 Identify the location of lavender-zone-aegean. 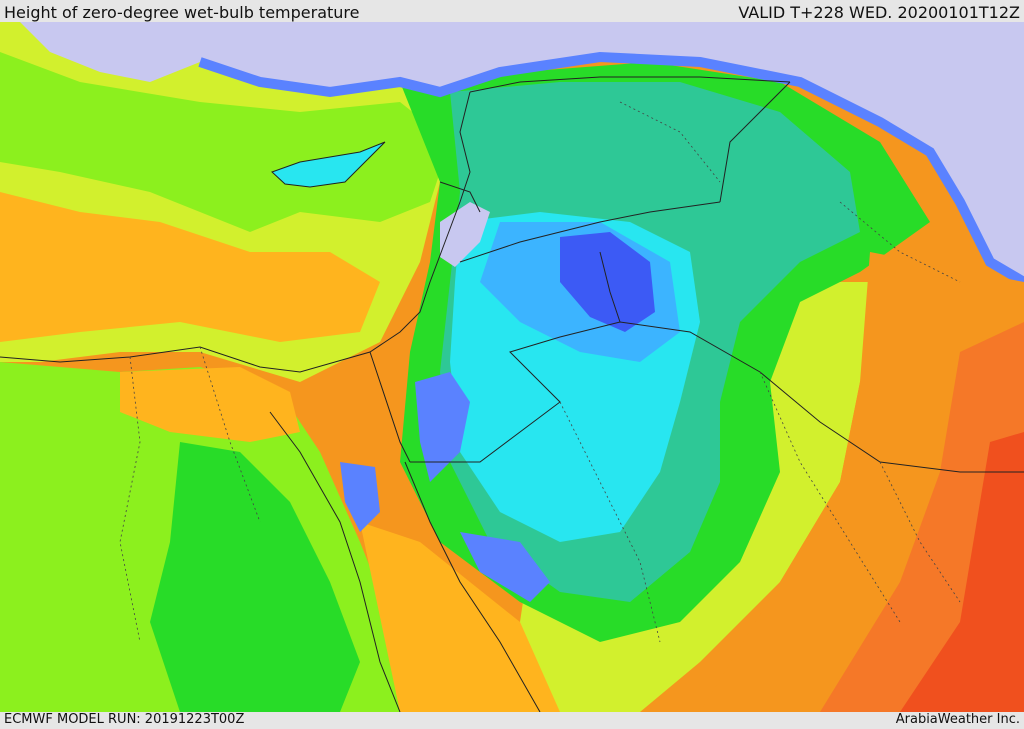
(110, 52).